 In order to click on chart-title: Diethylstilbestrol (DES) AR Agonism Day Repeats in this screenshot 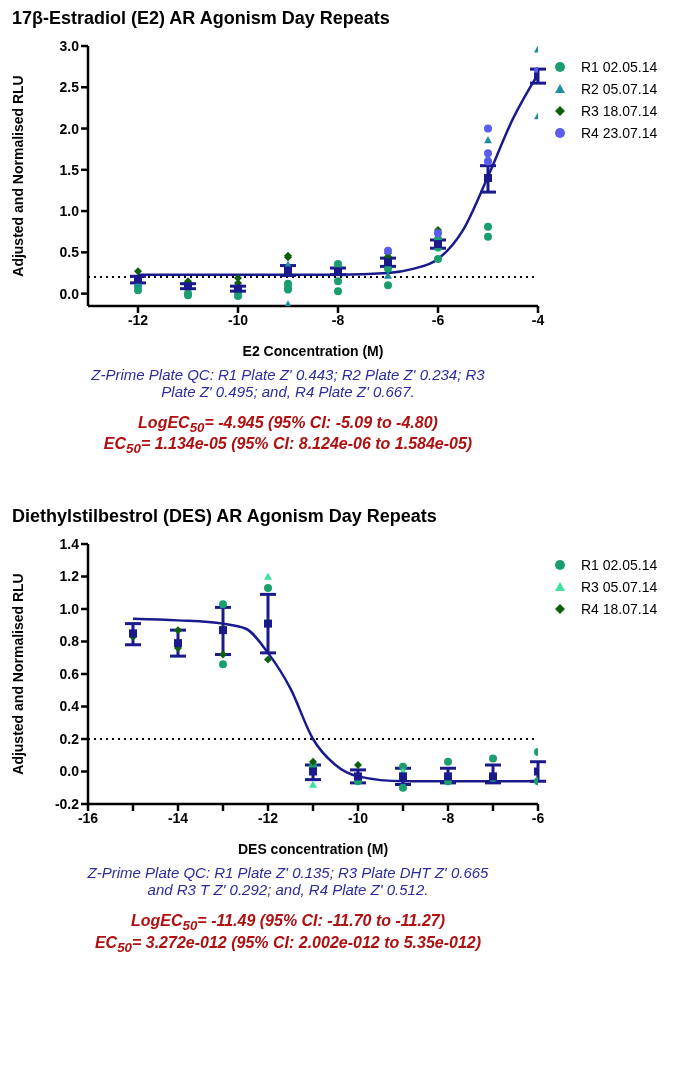, I will do `click(224, 517)`.